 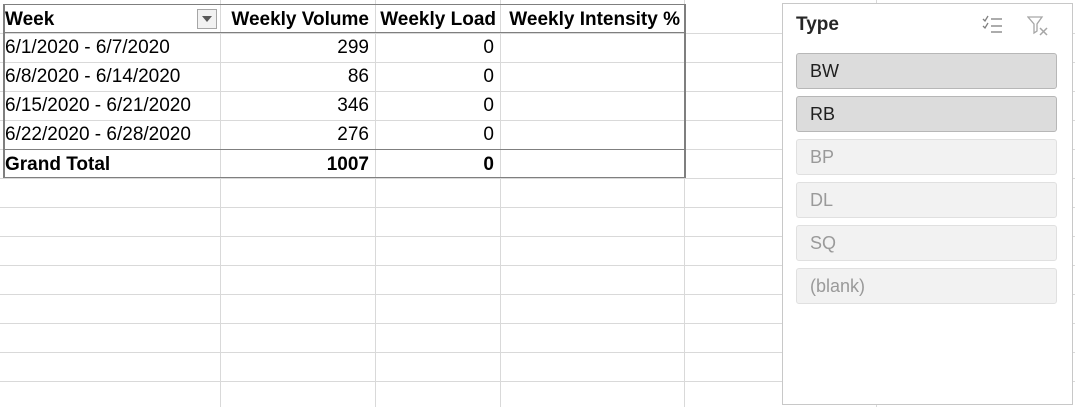 I want to click on row-week: 6/15/2020 - 6/21/2020, so click(x=98, y=105).